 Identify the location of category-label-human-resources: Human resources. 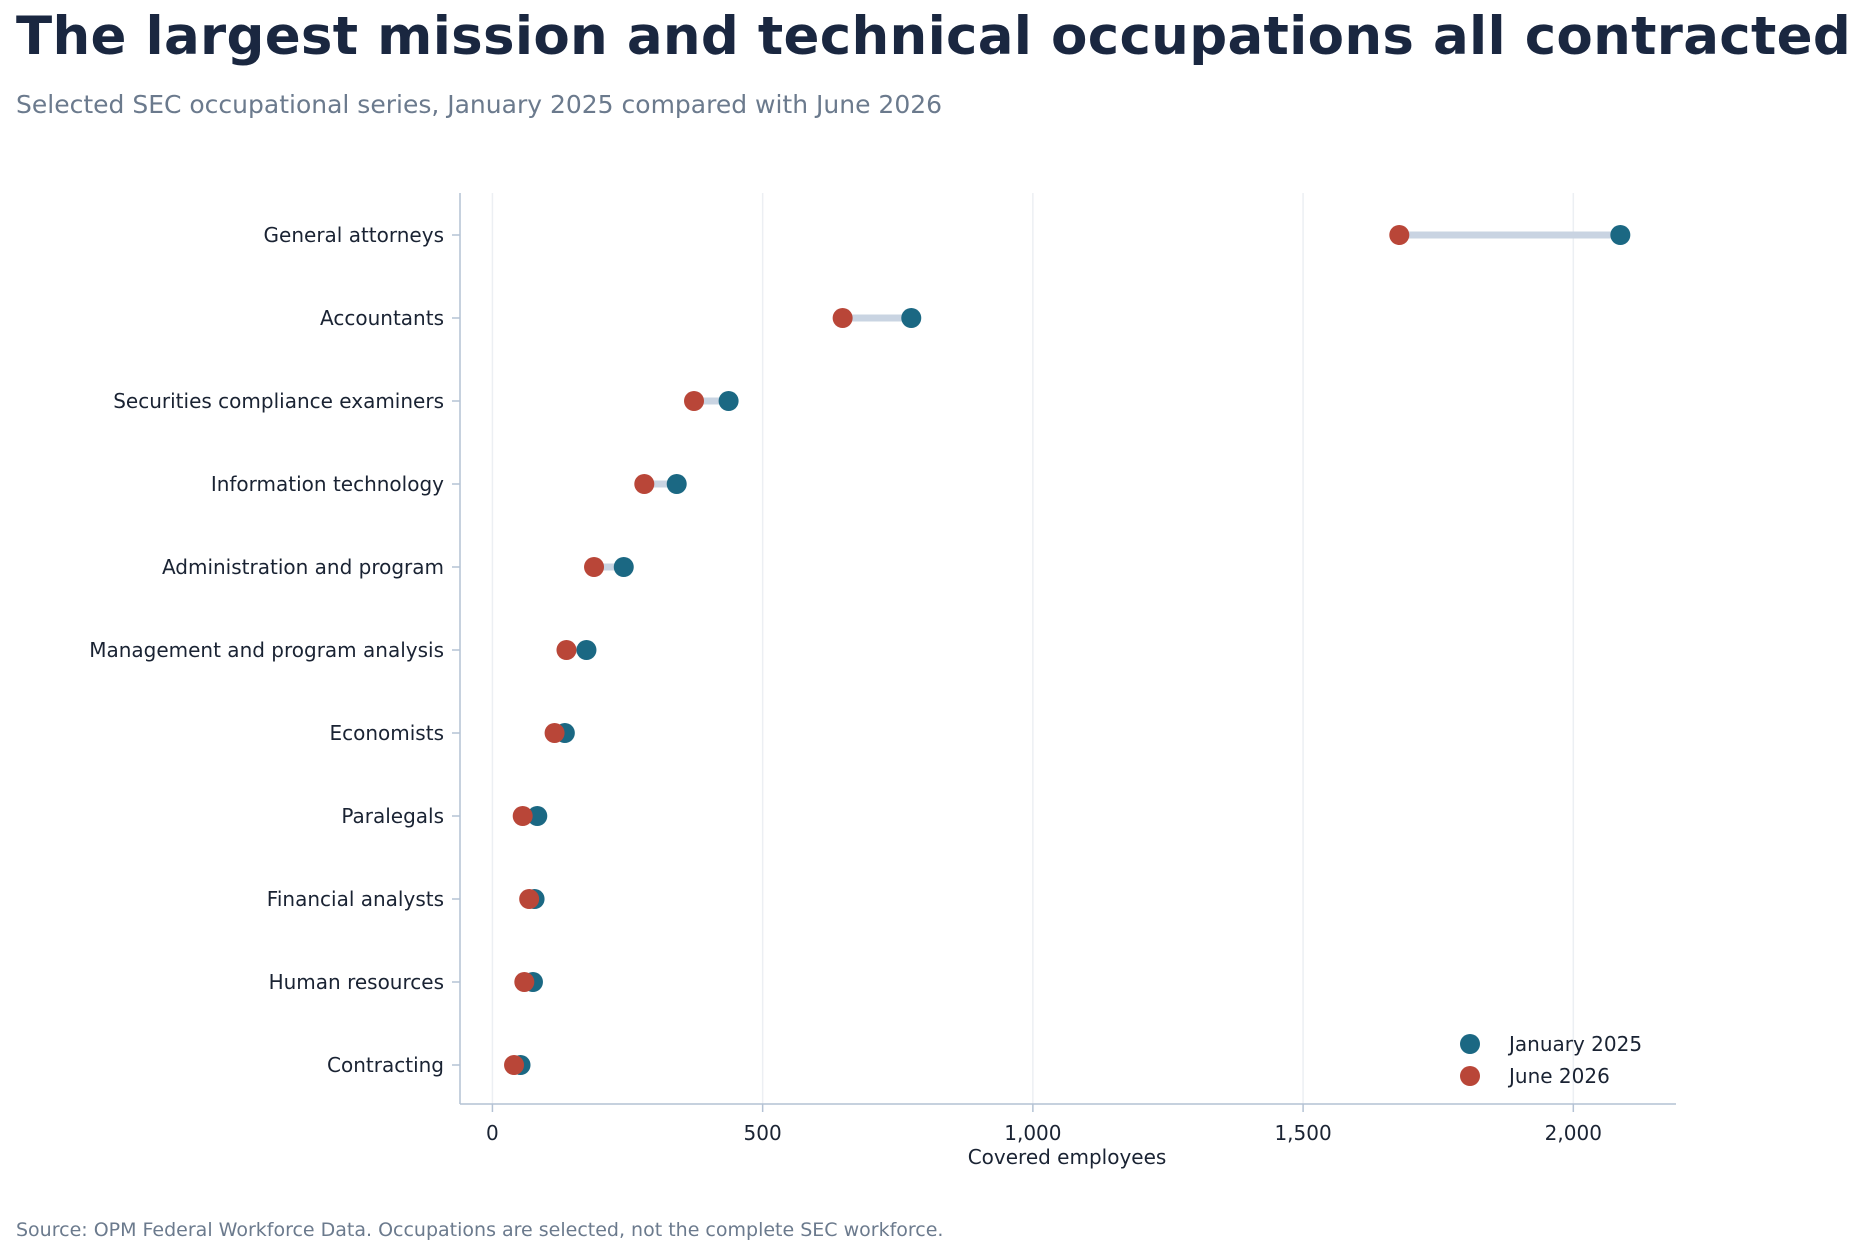
(356, 982).